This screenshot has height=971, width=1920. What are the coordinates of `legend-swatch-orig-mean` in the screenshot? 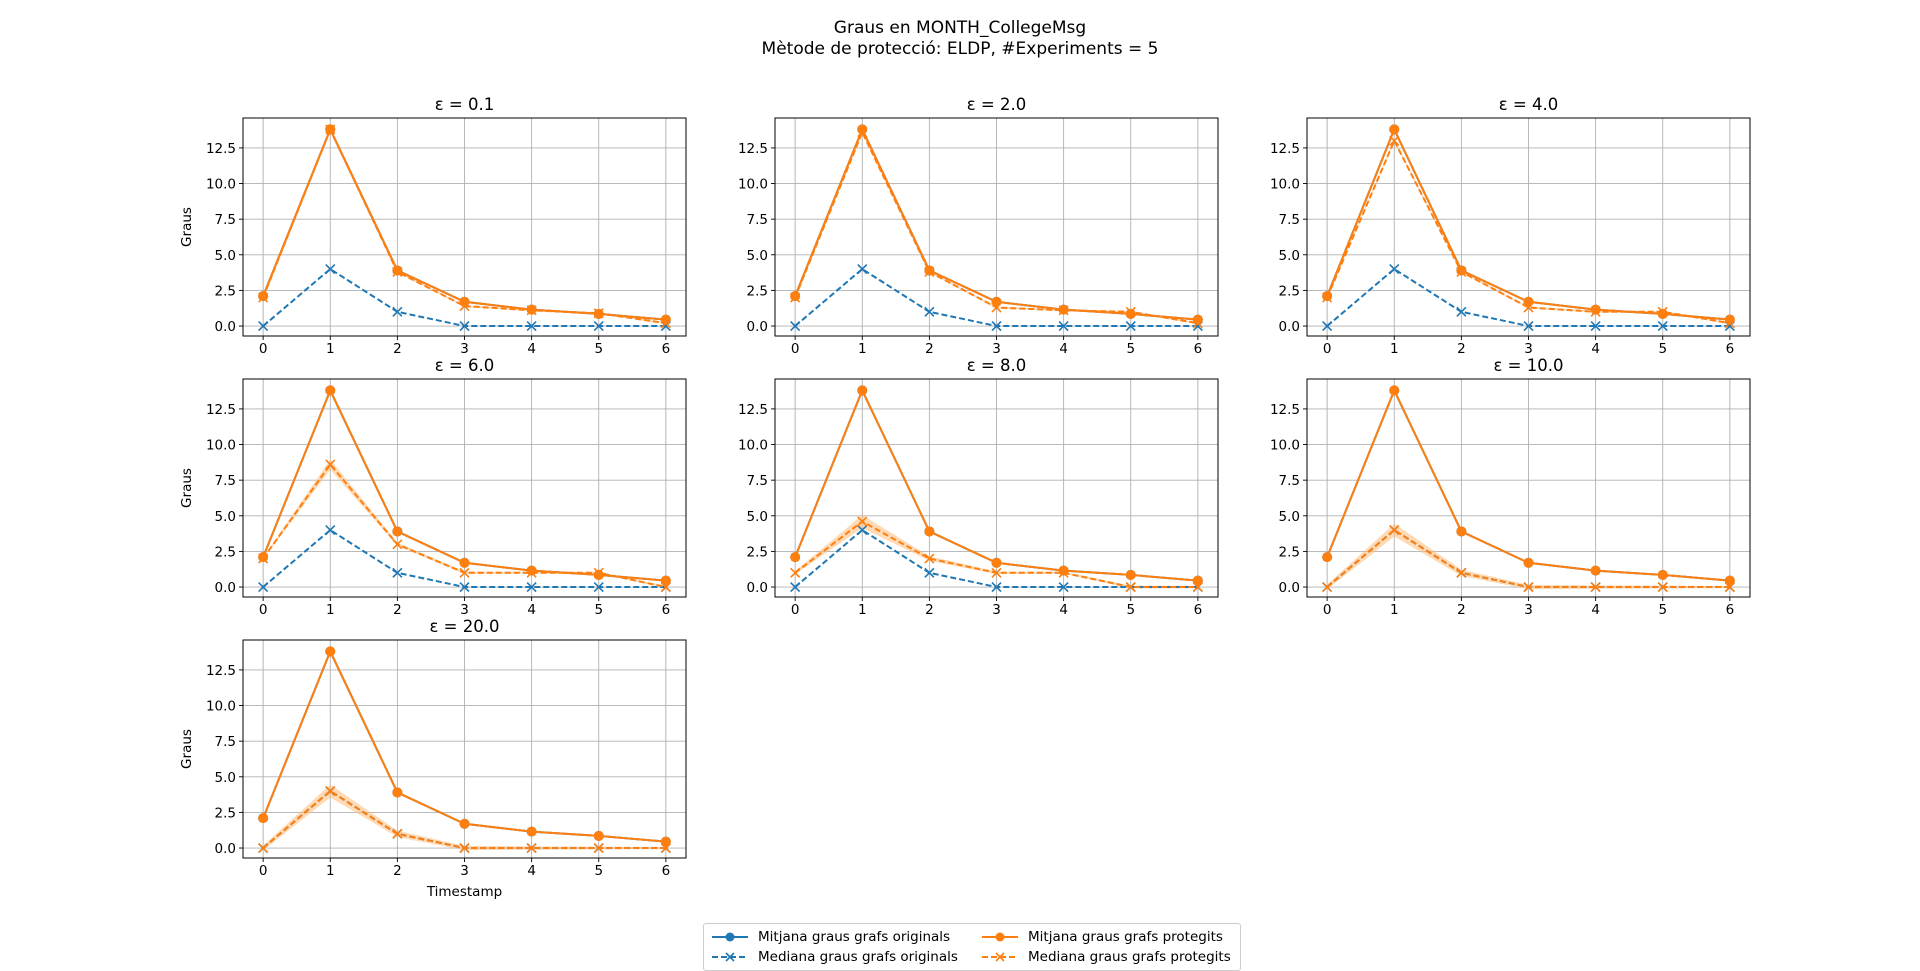 It's located at (730, 937).